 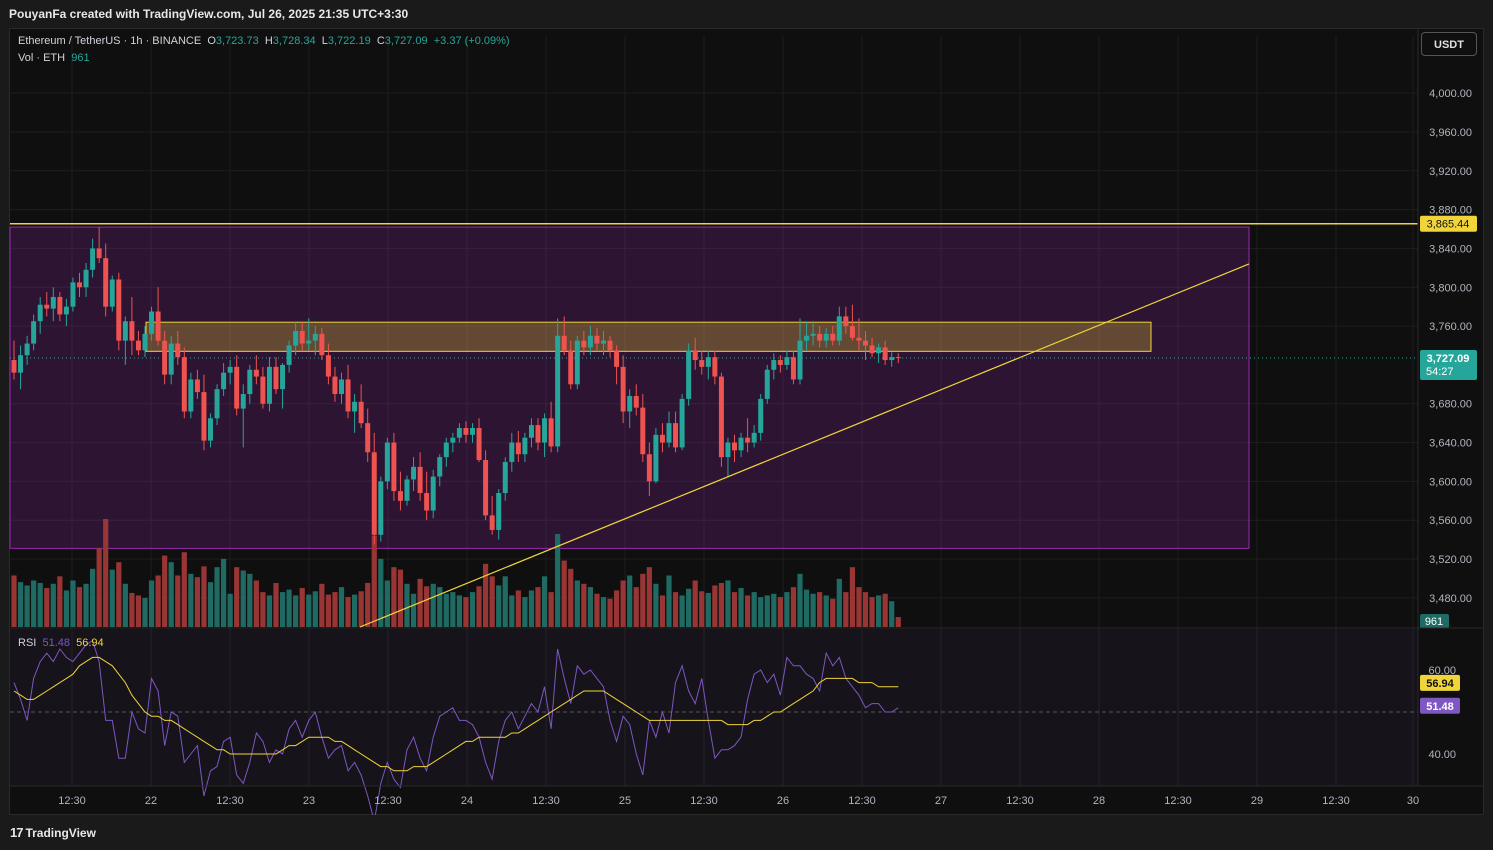 What do you see at coordinates (1450, 327) in the screenshot?
I see `price-tick-label: 3,760.00` at bounding box center [1450, 327].